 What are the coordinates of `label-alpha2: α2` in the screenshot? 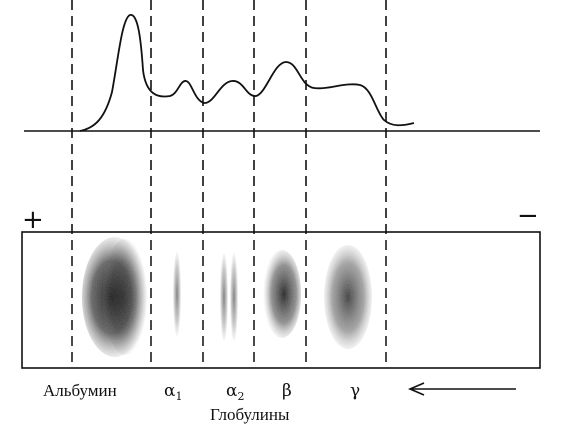 It's located at (235, 392).